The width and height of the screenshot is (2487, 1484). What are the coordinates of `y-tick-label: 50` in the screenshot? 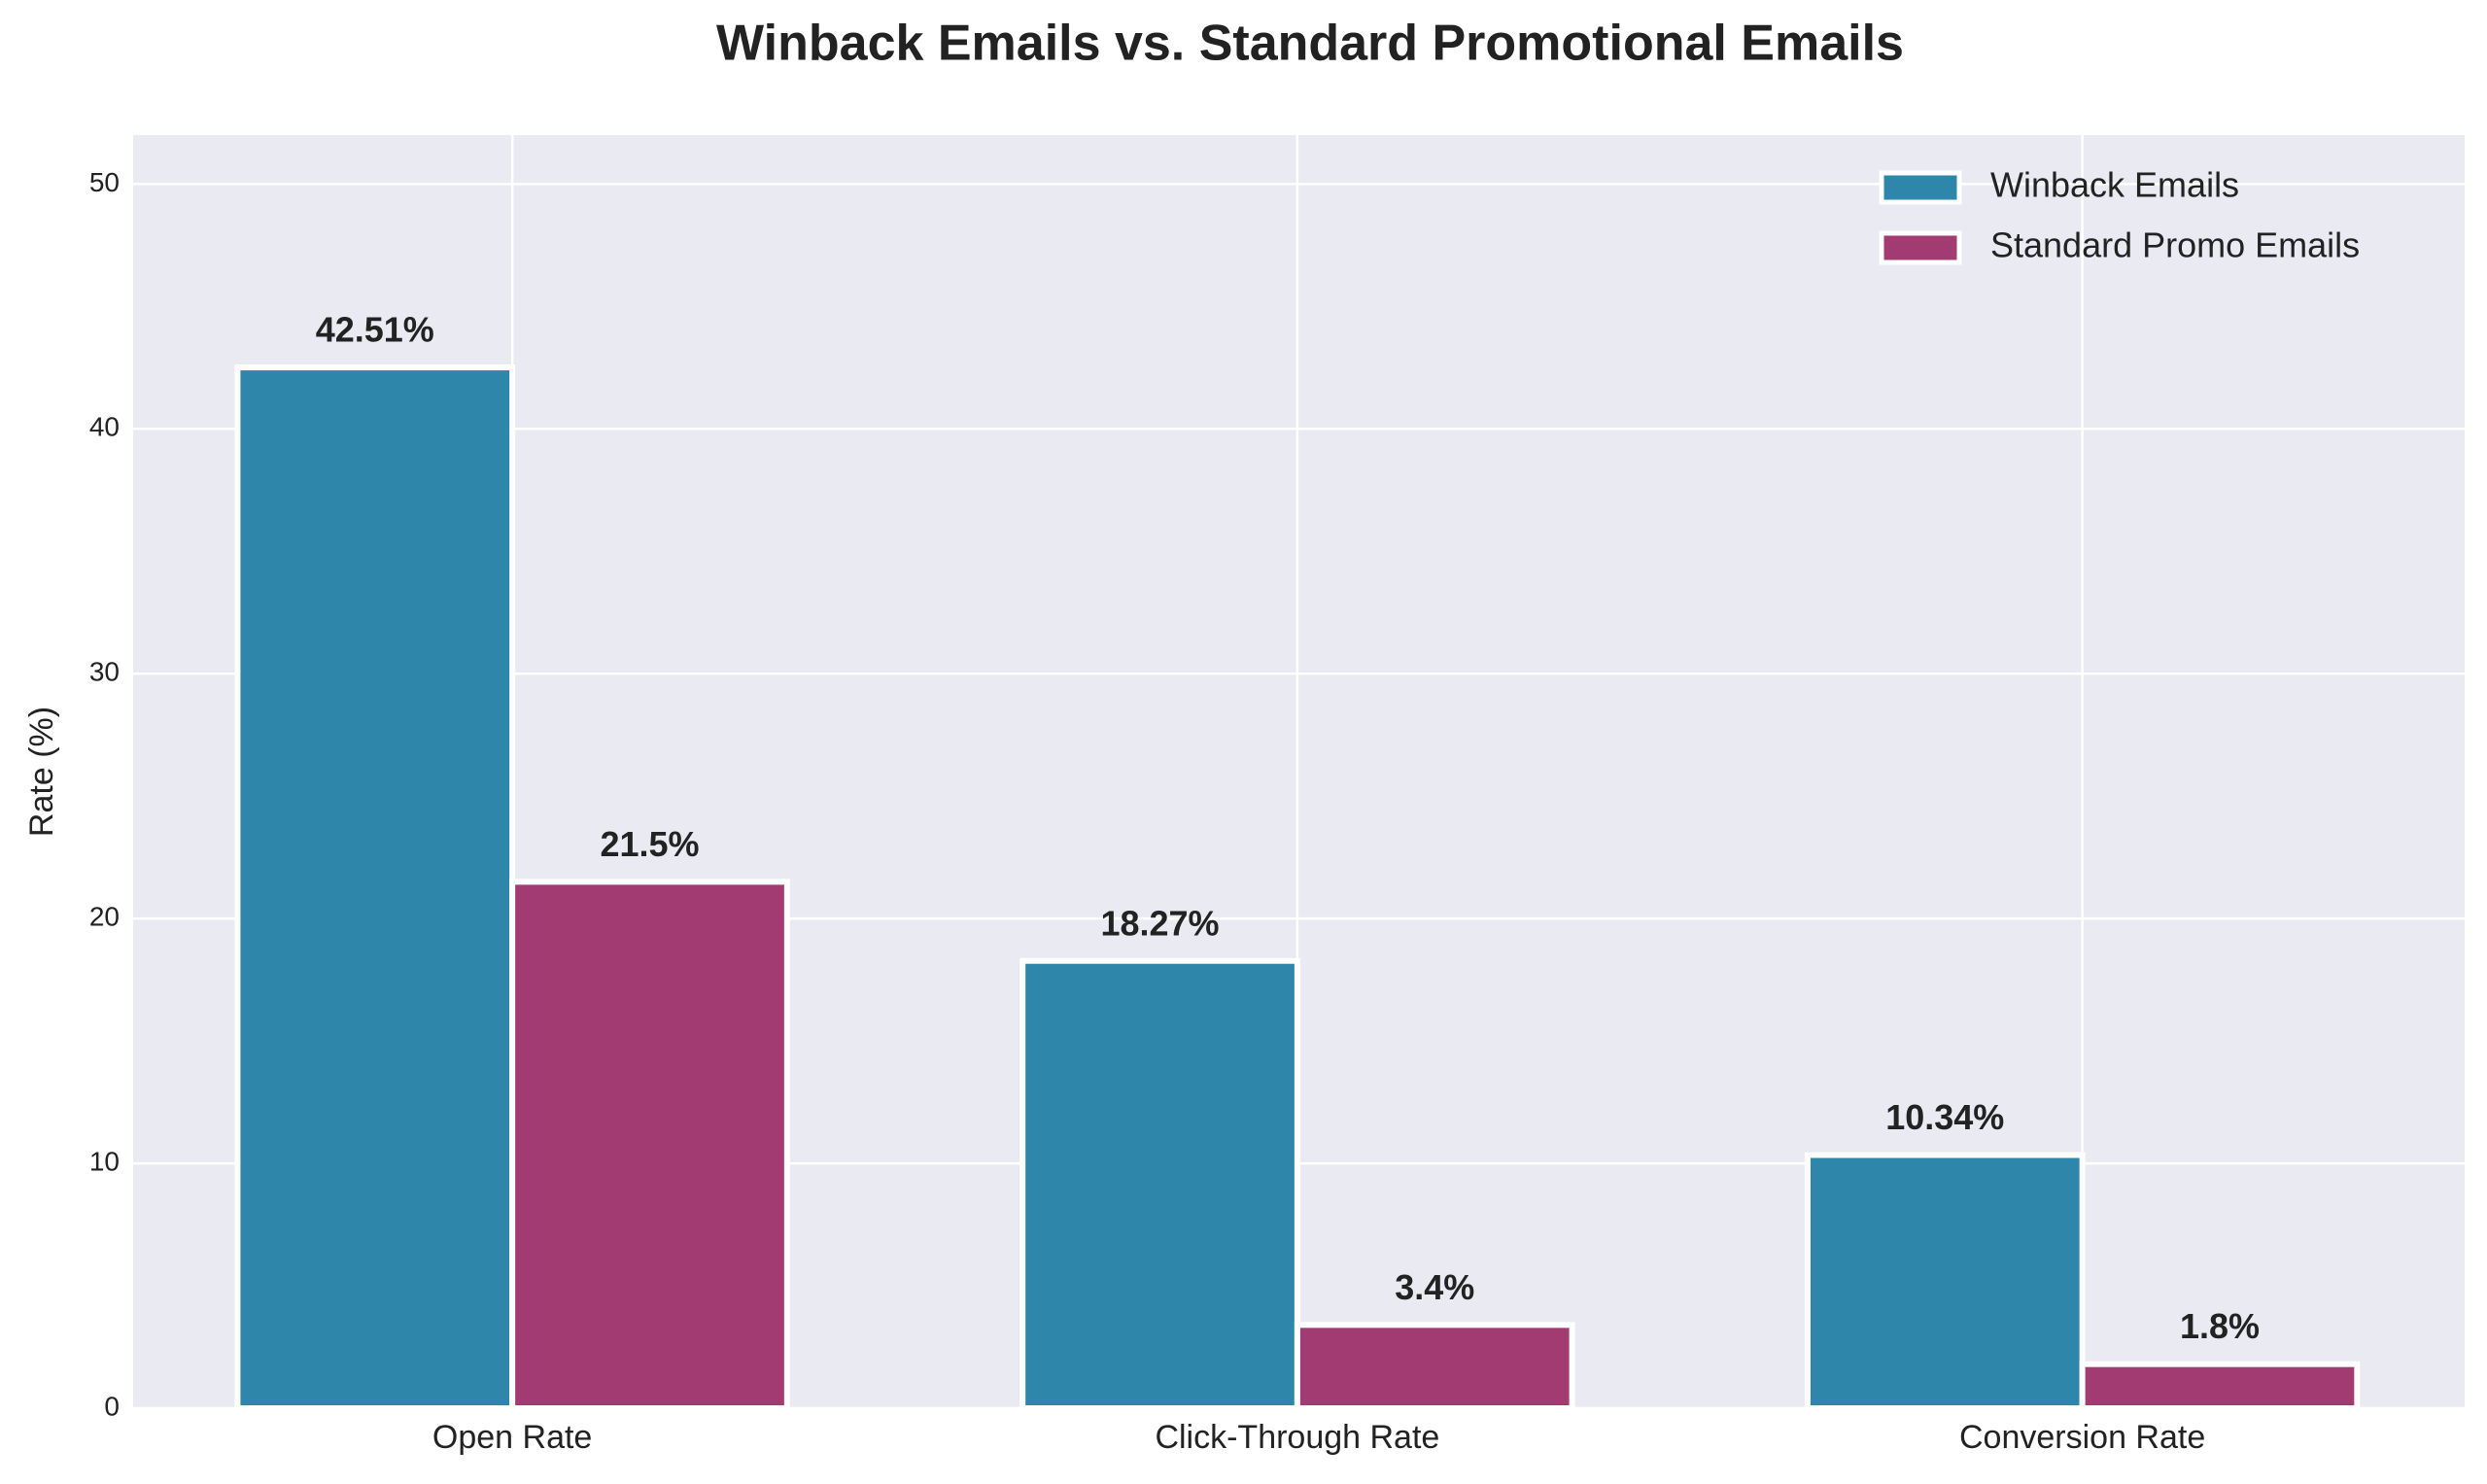 It's located at (104, 182).